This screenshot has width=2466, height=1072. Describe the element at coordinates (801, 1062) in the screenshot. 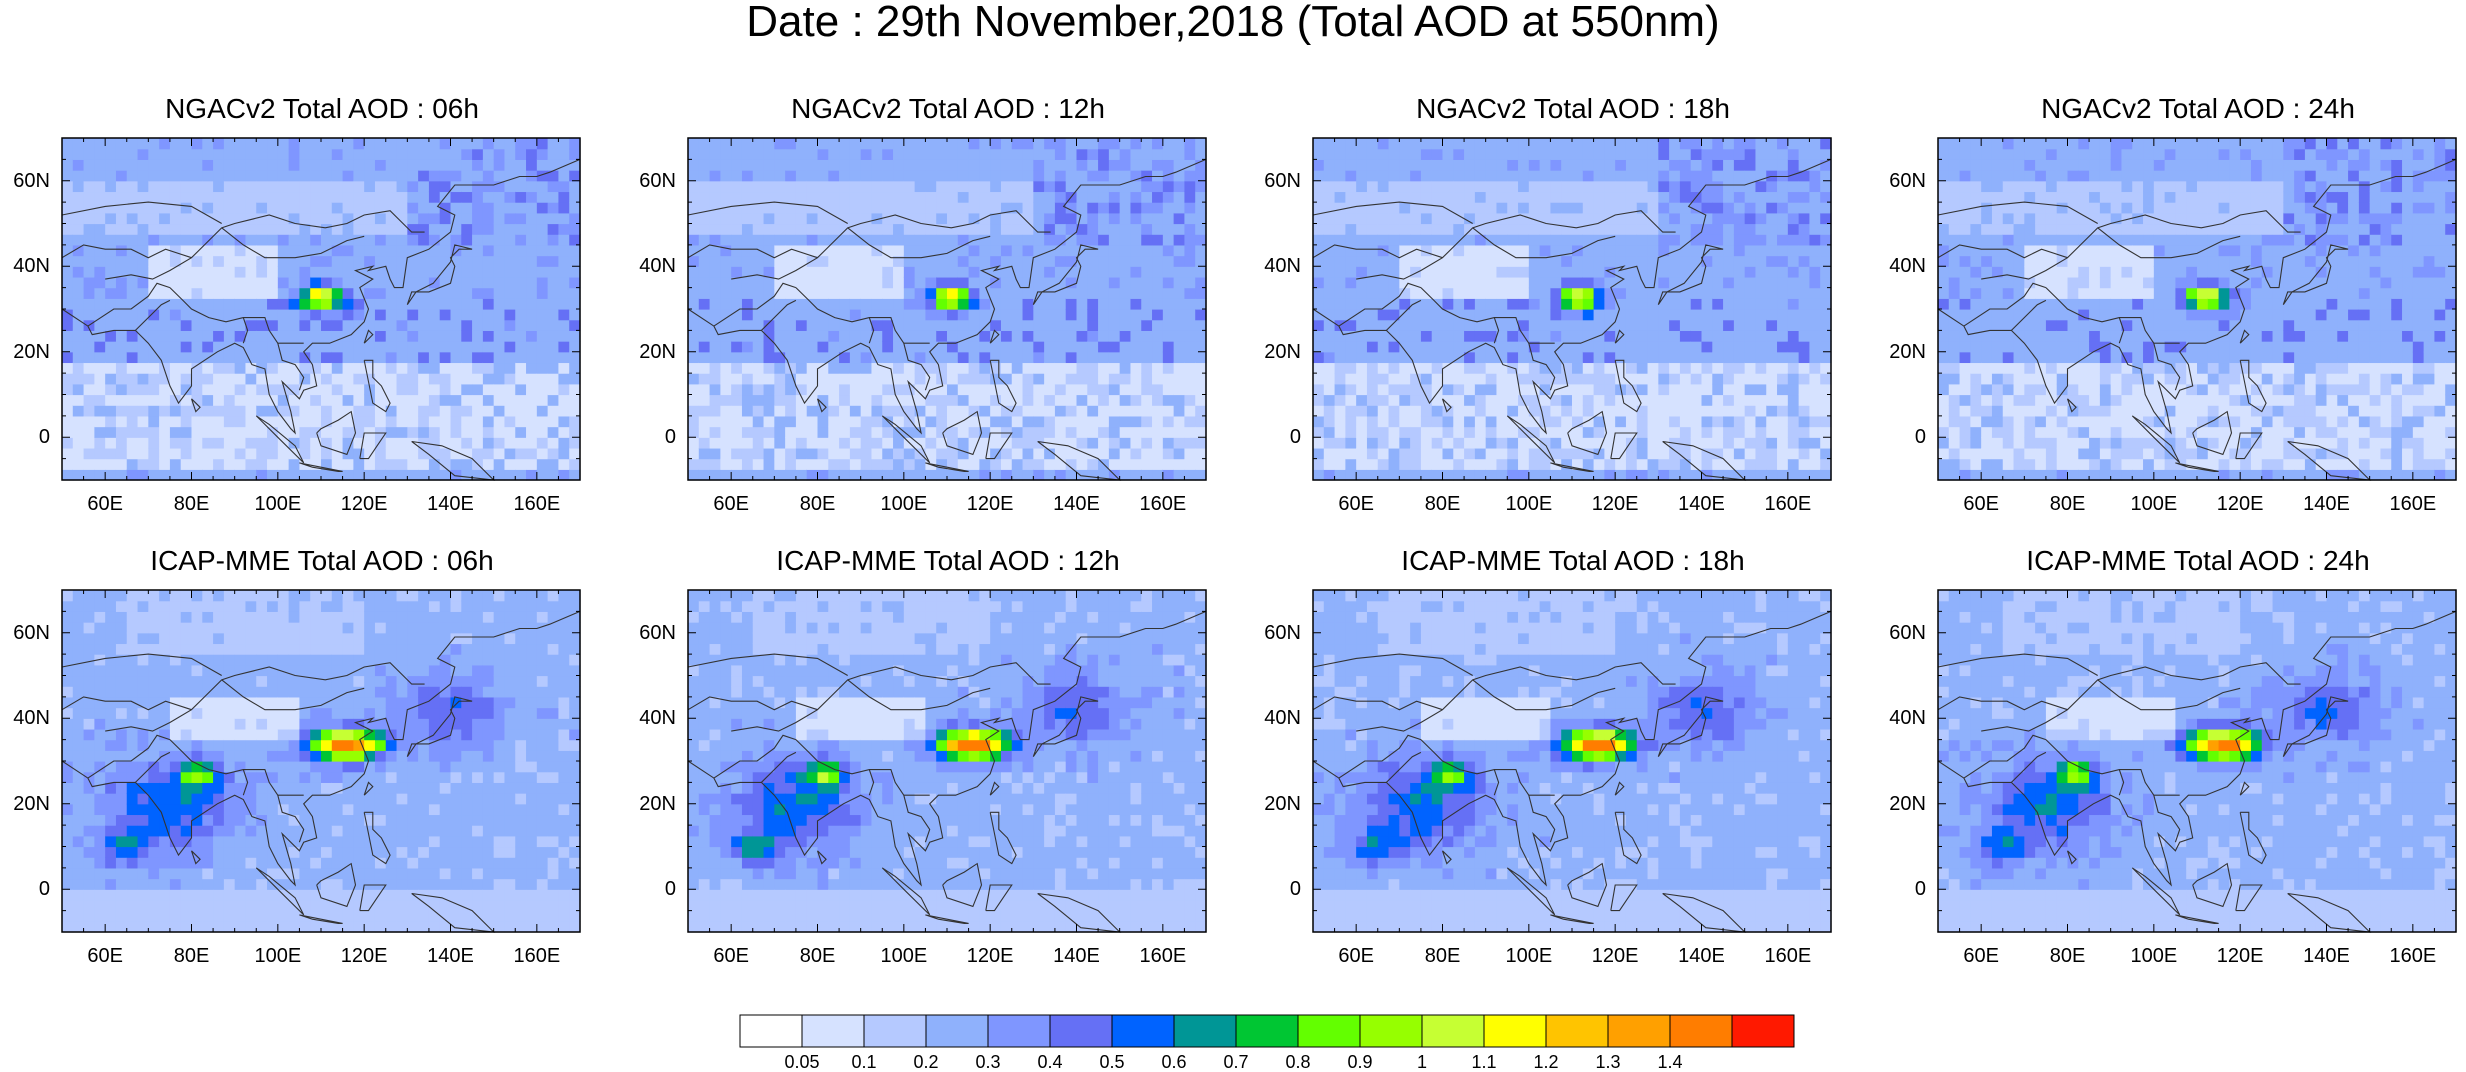

I see `colorbar-label: 0.05` at that location.